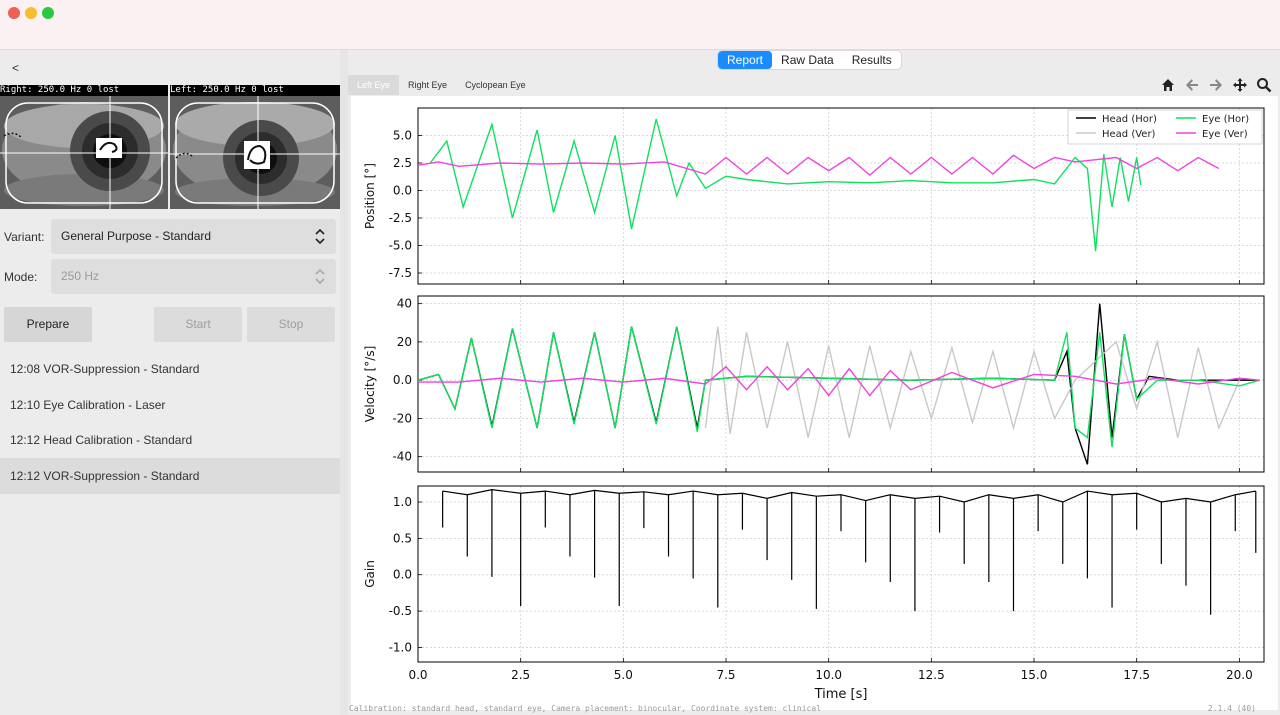 Image resolution: width=1280 pixels, height=715 pixels. Describe the element at coordinates (871, 60) in the screenshot. I see `tab-results: Results` at that location.